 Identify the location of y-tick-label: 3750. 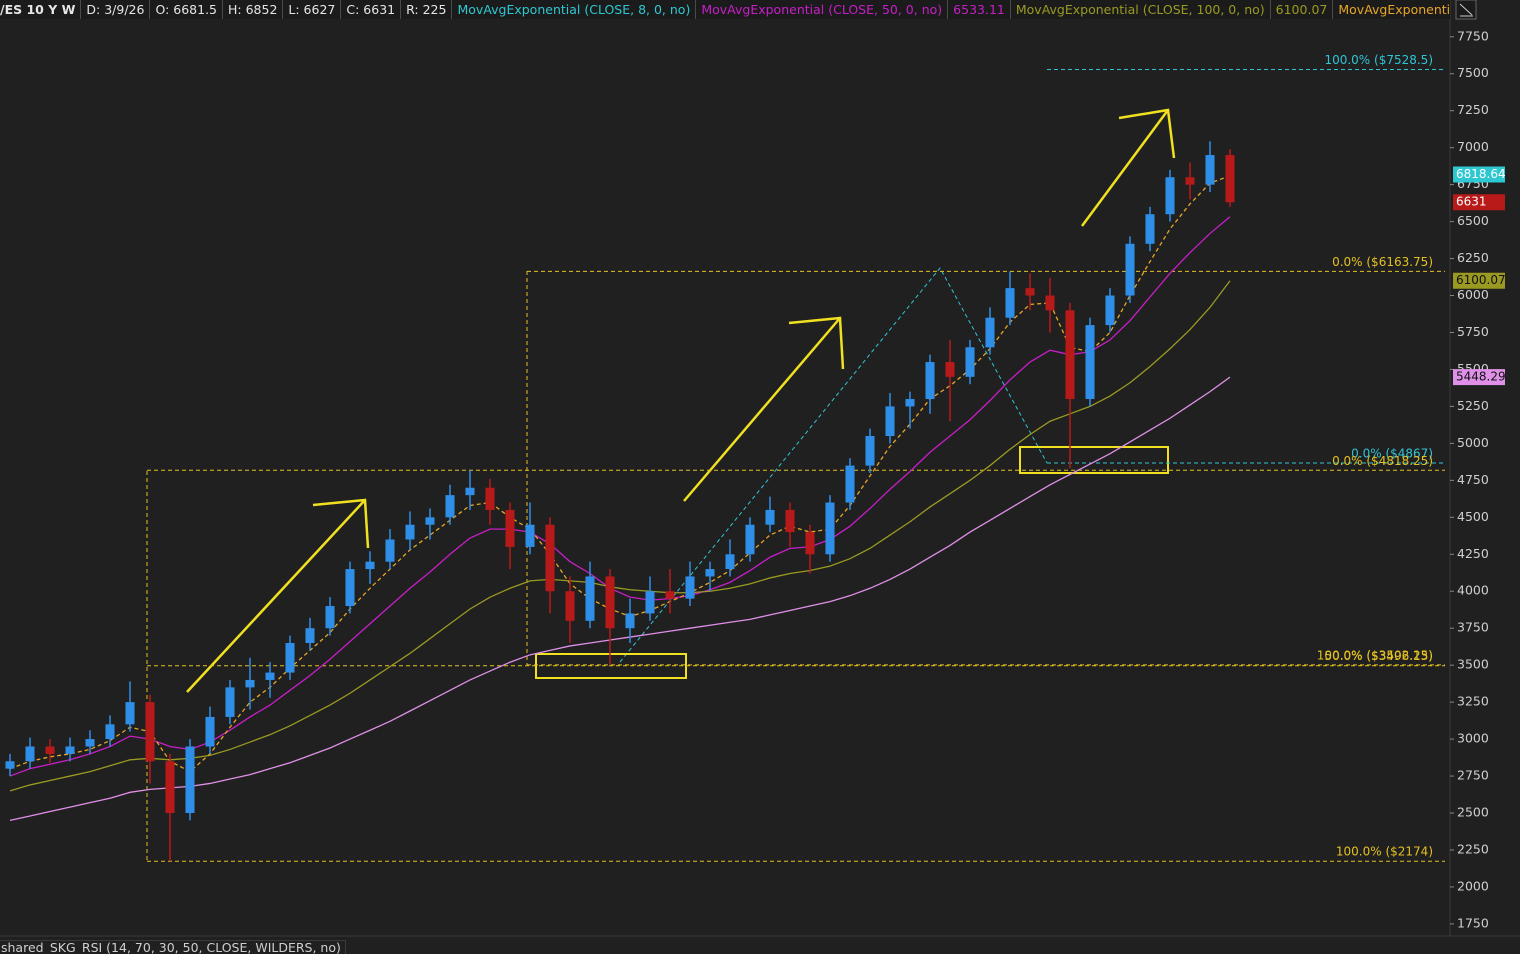
(1473, 627).